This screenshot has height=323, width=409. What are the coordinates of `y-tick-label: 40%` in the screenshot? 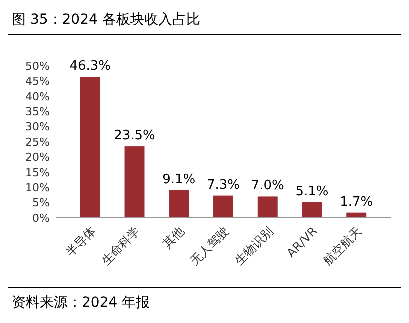 It's located at (38, 97).